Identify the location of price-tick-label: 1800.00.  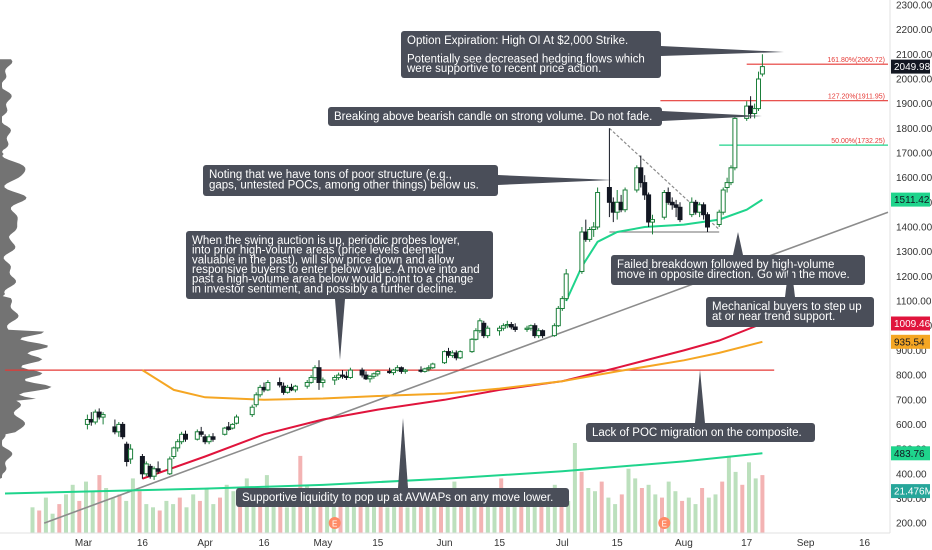
(914, 129).